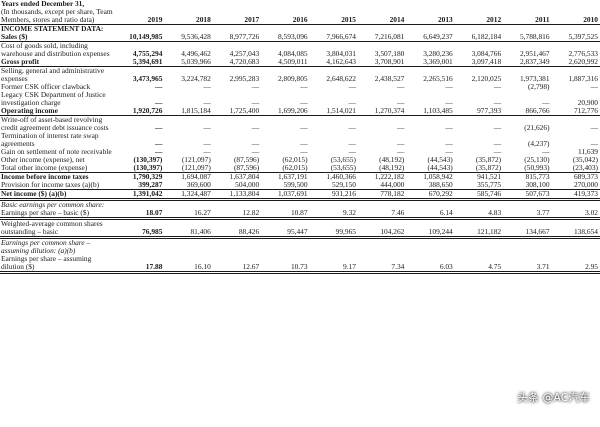 The image size is (600, 427). I want to click on row-label: Income before income taxes, so click(45, 176).